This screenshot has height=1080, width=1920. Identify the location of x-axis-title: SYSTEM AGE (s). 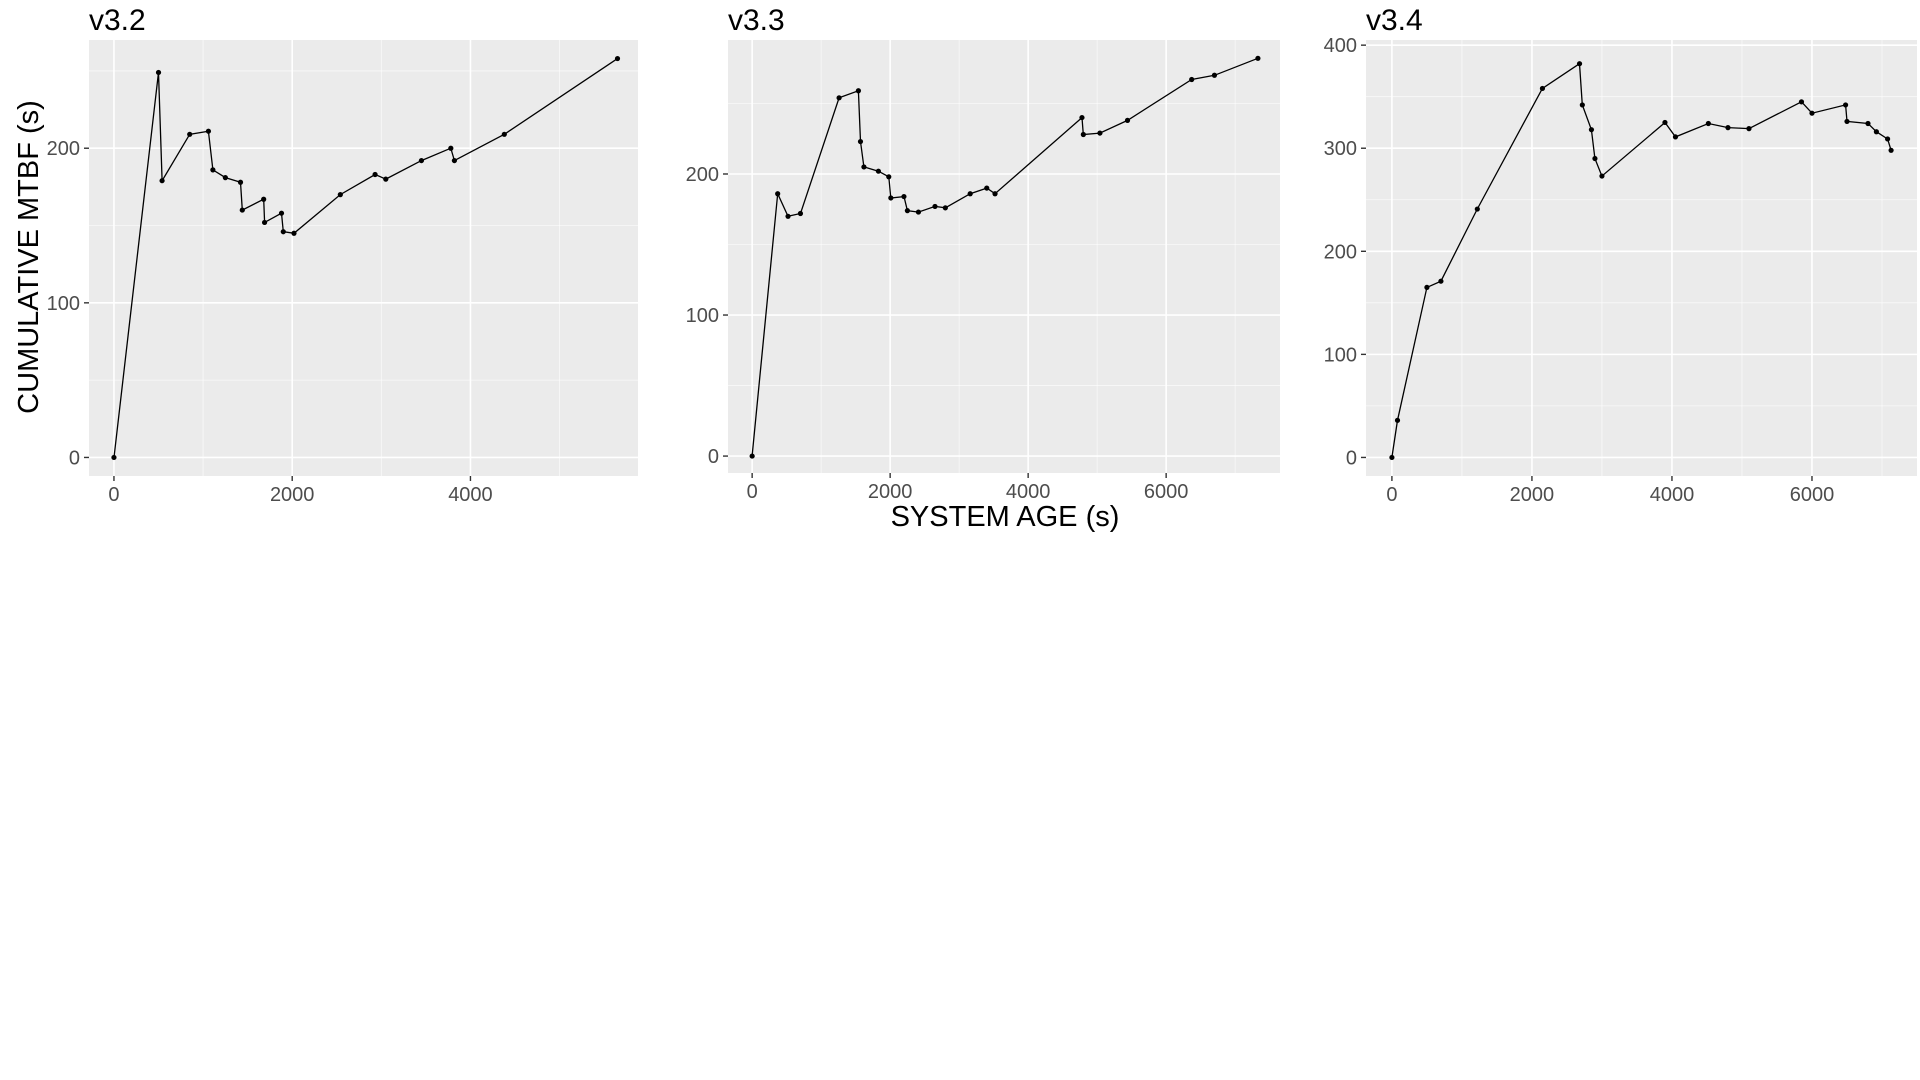
(1005, 517).